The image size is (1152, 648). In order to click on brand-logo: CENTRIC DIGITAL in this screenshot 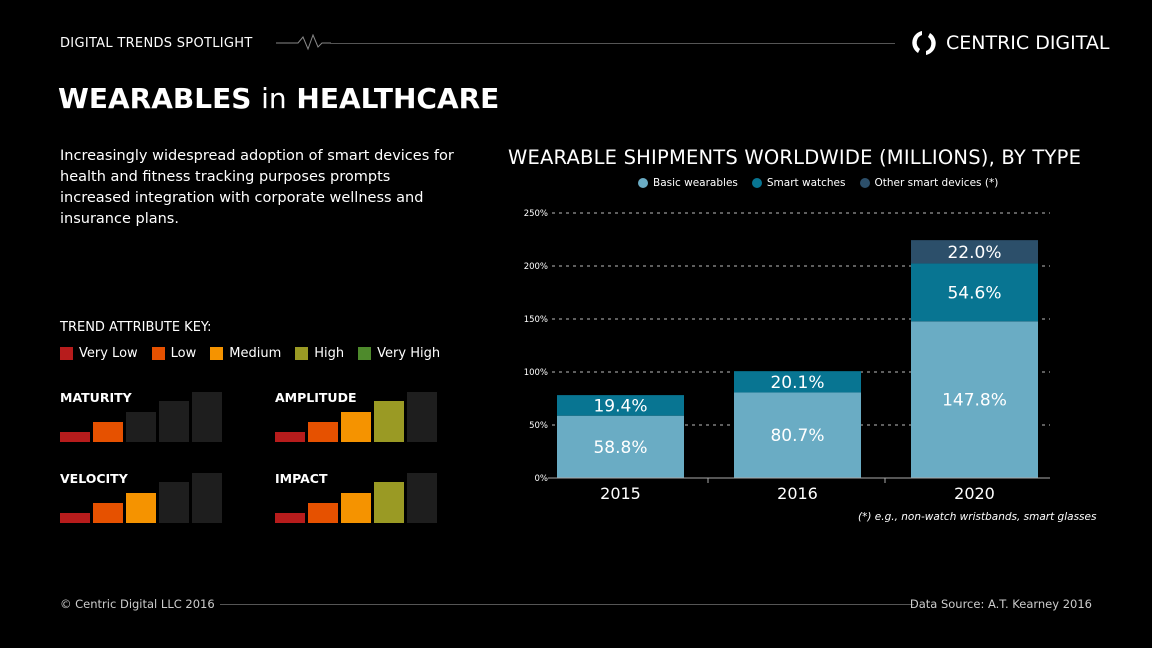, I will do `click(1009, 43)`.